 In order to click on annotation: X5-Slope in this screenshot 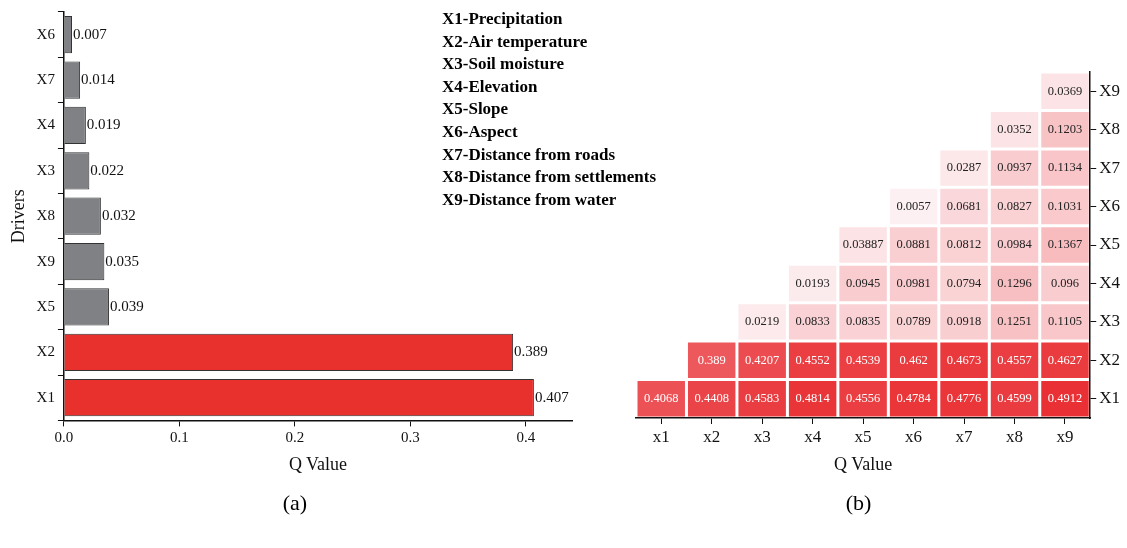, I will do `click(476, 109)`.